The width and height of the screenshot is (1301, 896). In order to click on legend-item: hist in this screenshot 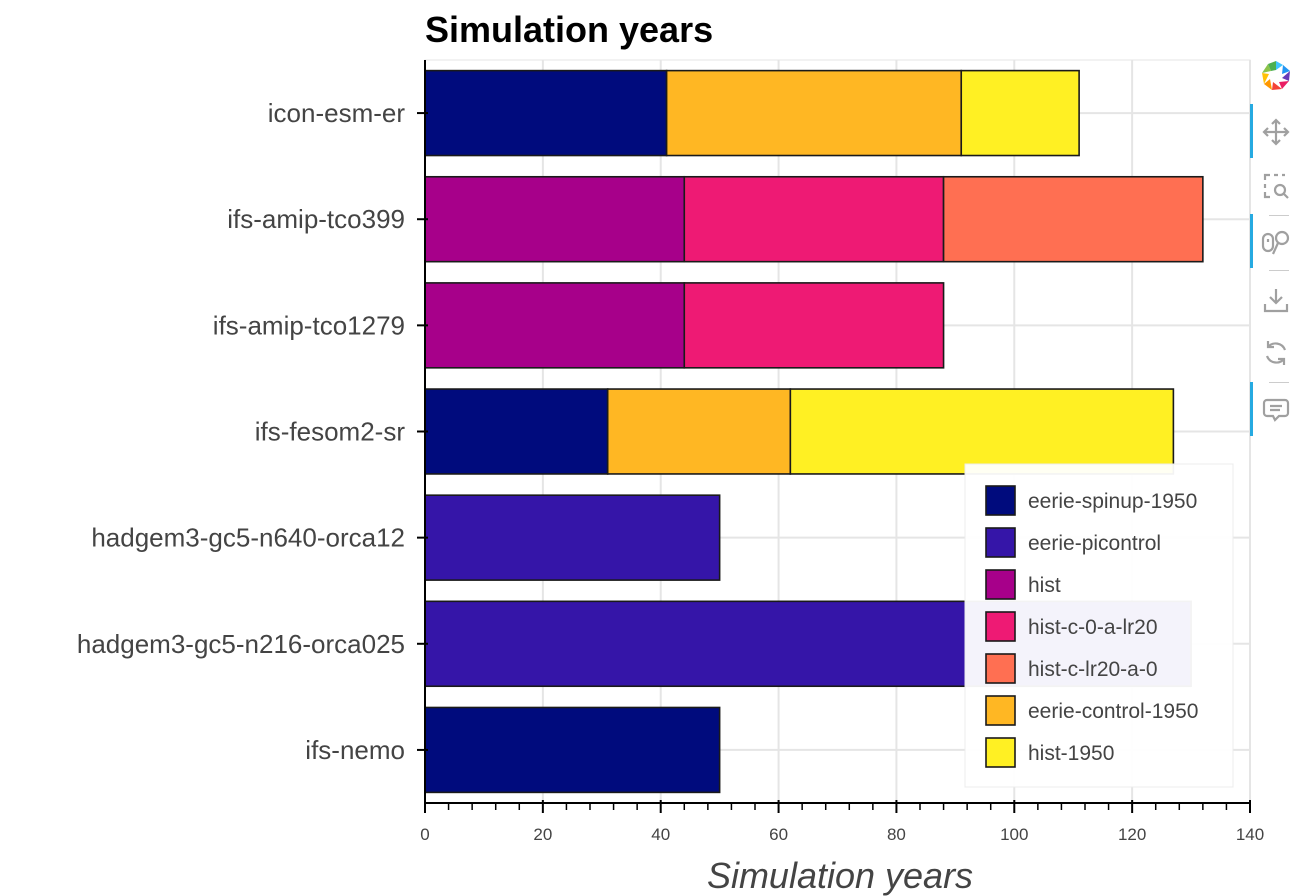, I will do `click(1023, 584)`.